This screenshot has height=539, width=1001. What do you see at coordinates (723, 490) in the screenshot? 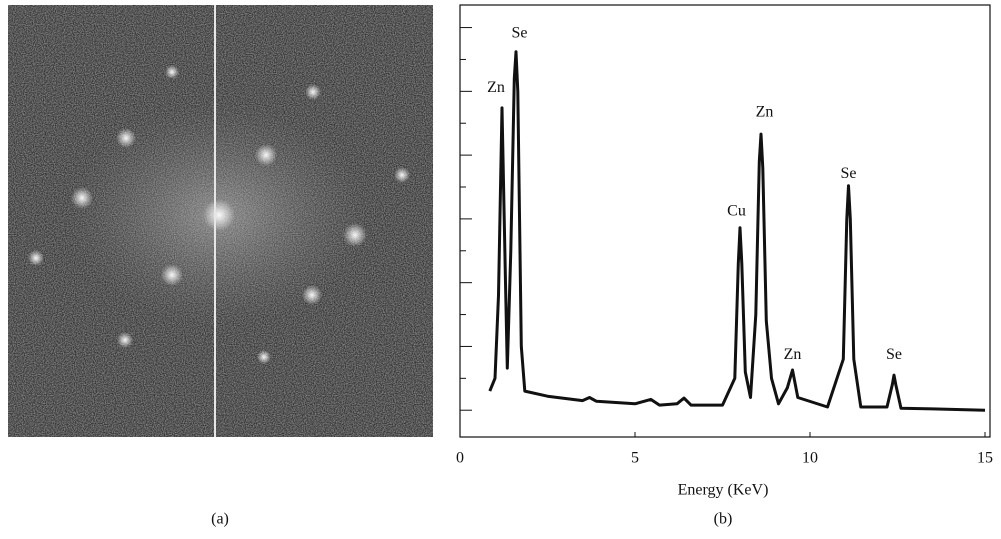
I see `x-axis-label: Energy (KeV)` at bounding box center [723, 490].